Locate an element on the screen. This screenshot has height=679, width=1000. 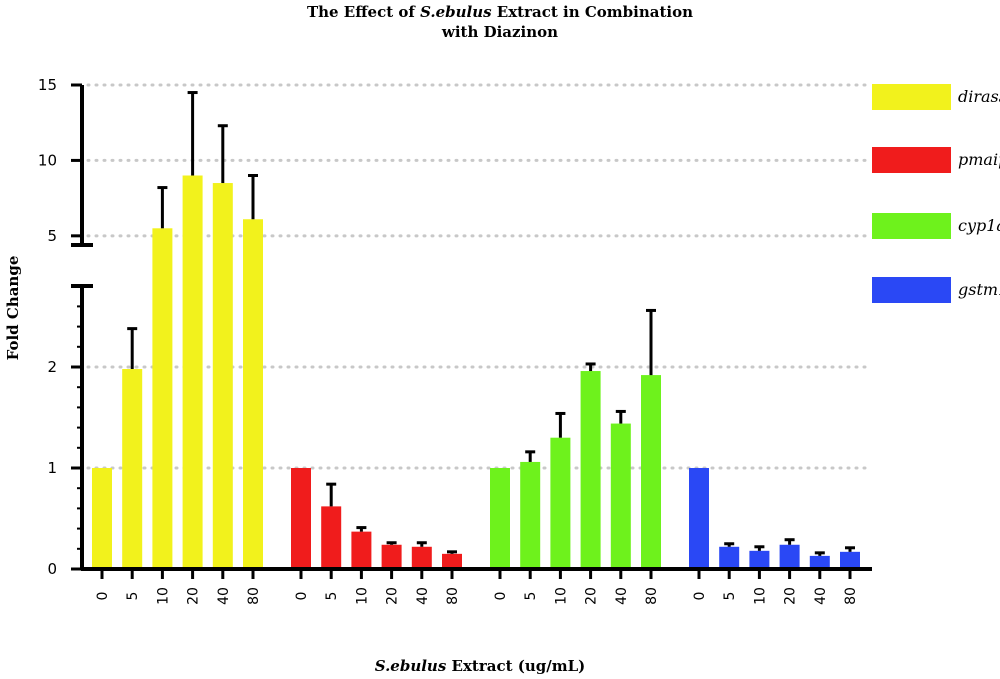
chart-title-line-2: with Diazinon is located at coordinates (499, 32).